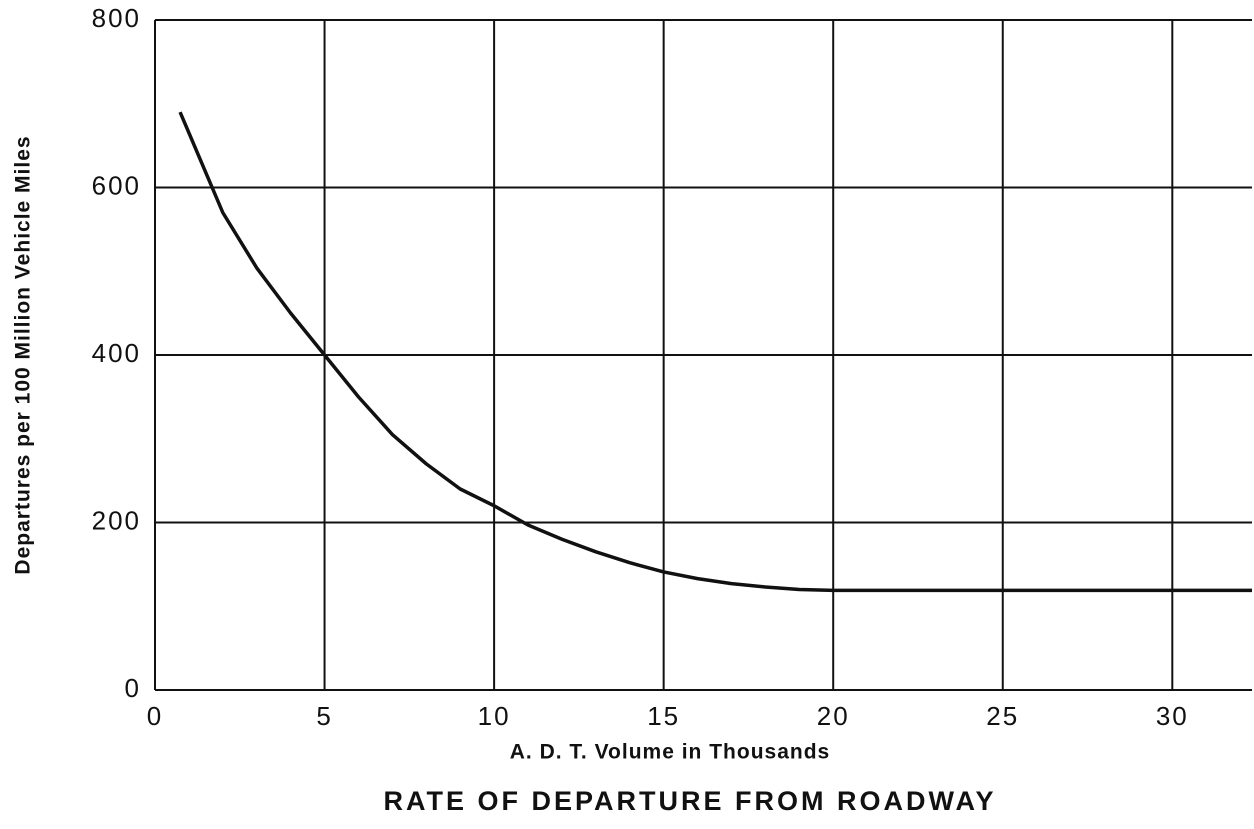 The height and width of the screenshot is (829, 1254). What do you see at coordinates (324, 716) in the screenshot?
I see `x-tick-label: 5` at bounding box center [324, 716].